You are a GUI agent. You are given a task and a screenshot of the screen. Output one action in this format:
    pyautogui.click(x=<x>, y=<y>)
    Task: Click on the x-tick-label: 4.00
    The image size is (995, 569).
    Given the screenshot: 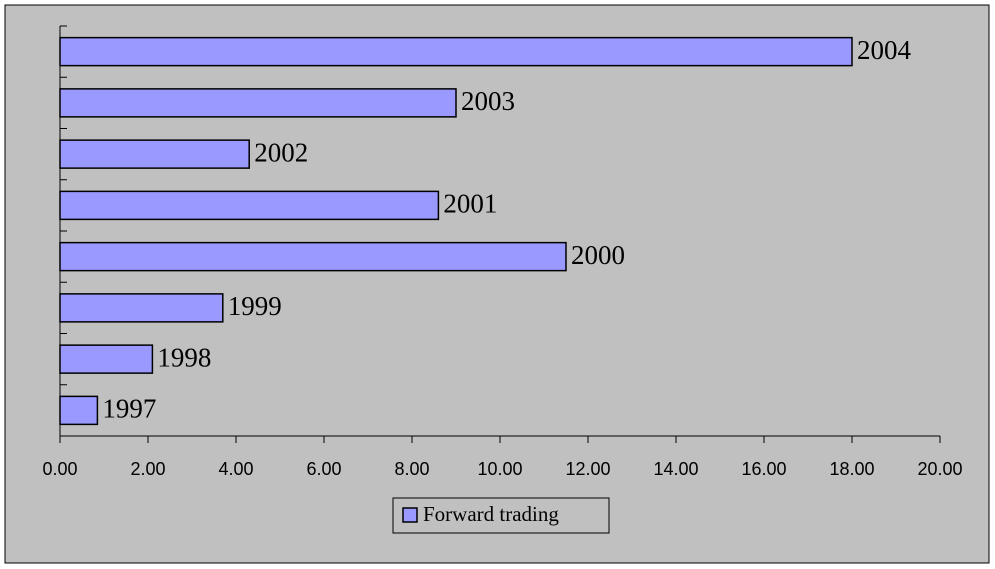 What is the action you would take?
    pyautogui.click(x=235, y=469)
    